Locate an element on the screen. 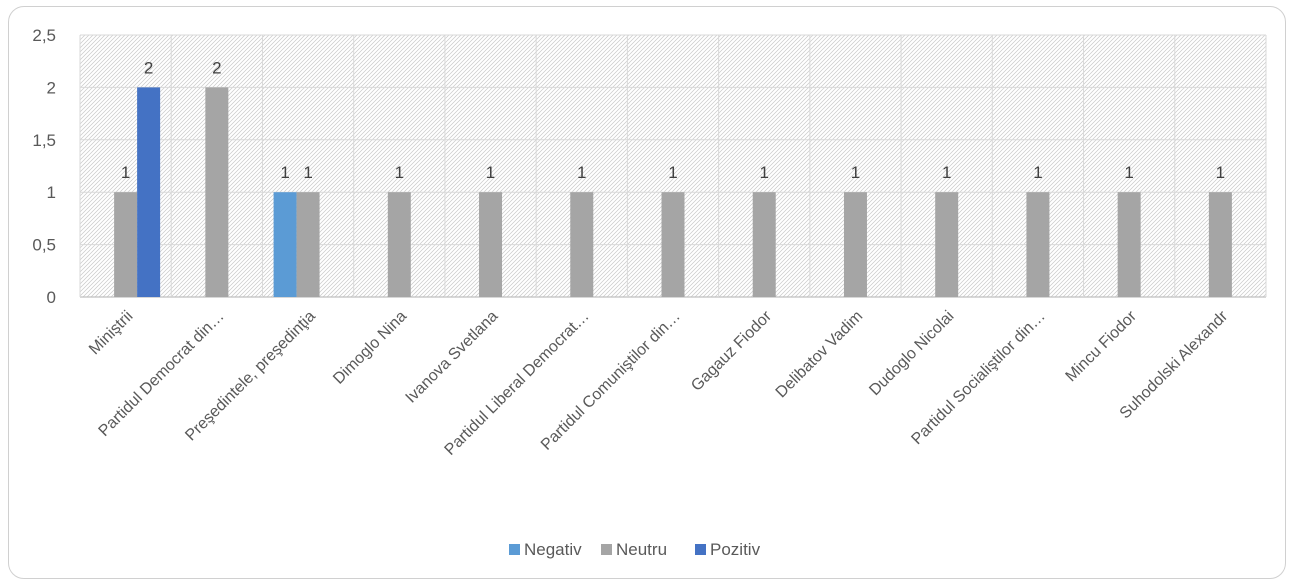  y-tick-label: 0,5 is located at coordinates (44, 245).